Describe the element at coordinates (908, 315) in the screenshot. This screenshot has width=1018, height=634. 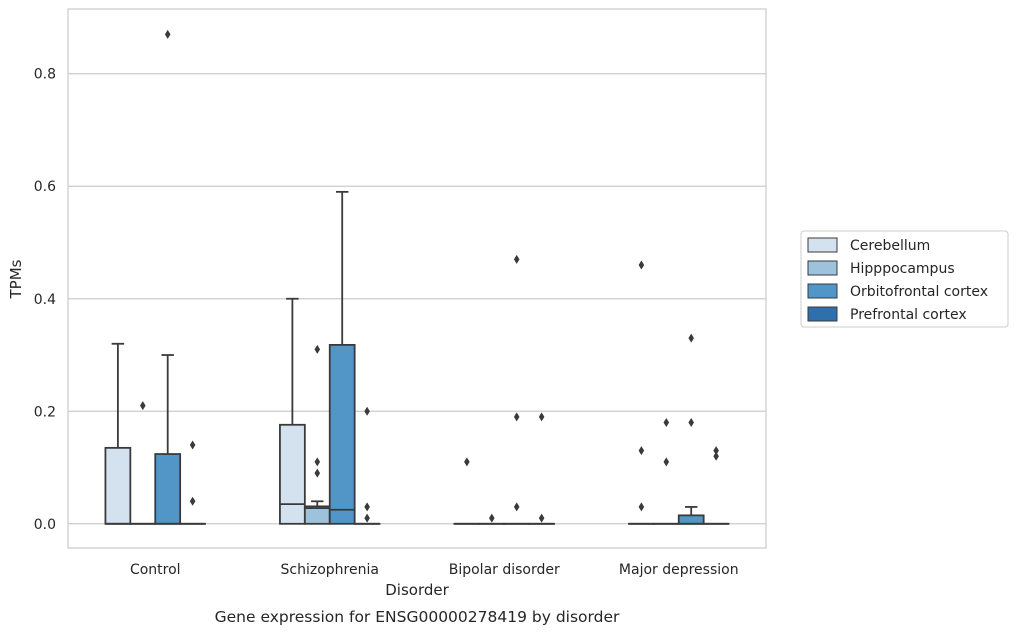
I see `legend-label: Prefrontal cortex` at that location.